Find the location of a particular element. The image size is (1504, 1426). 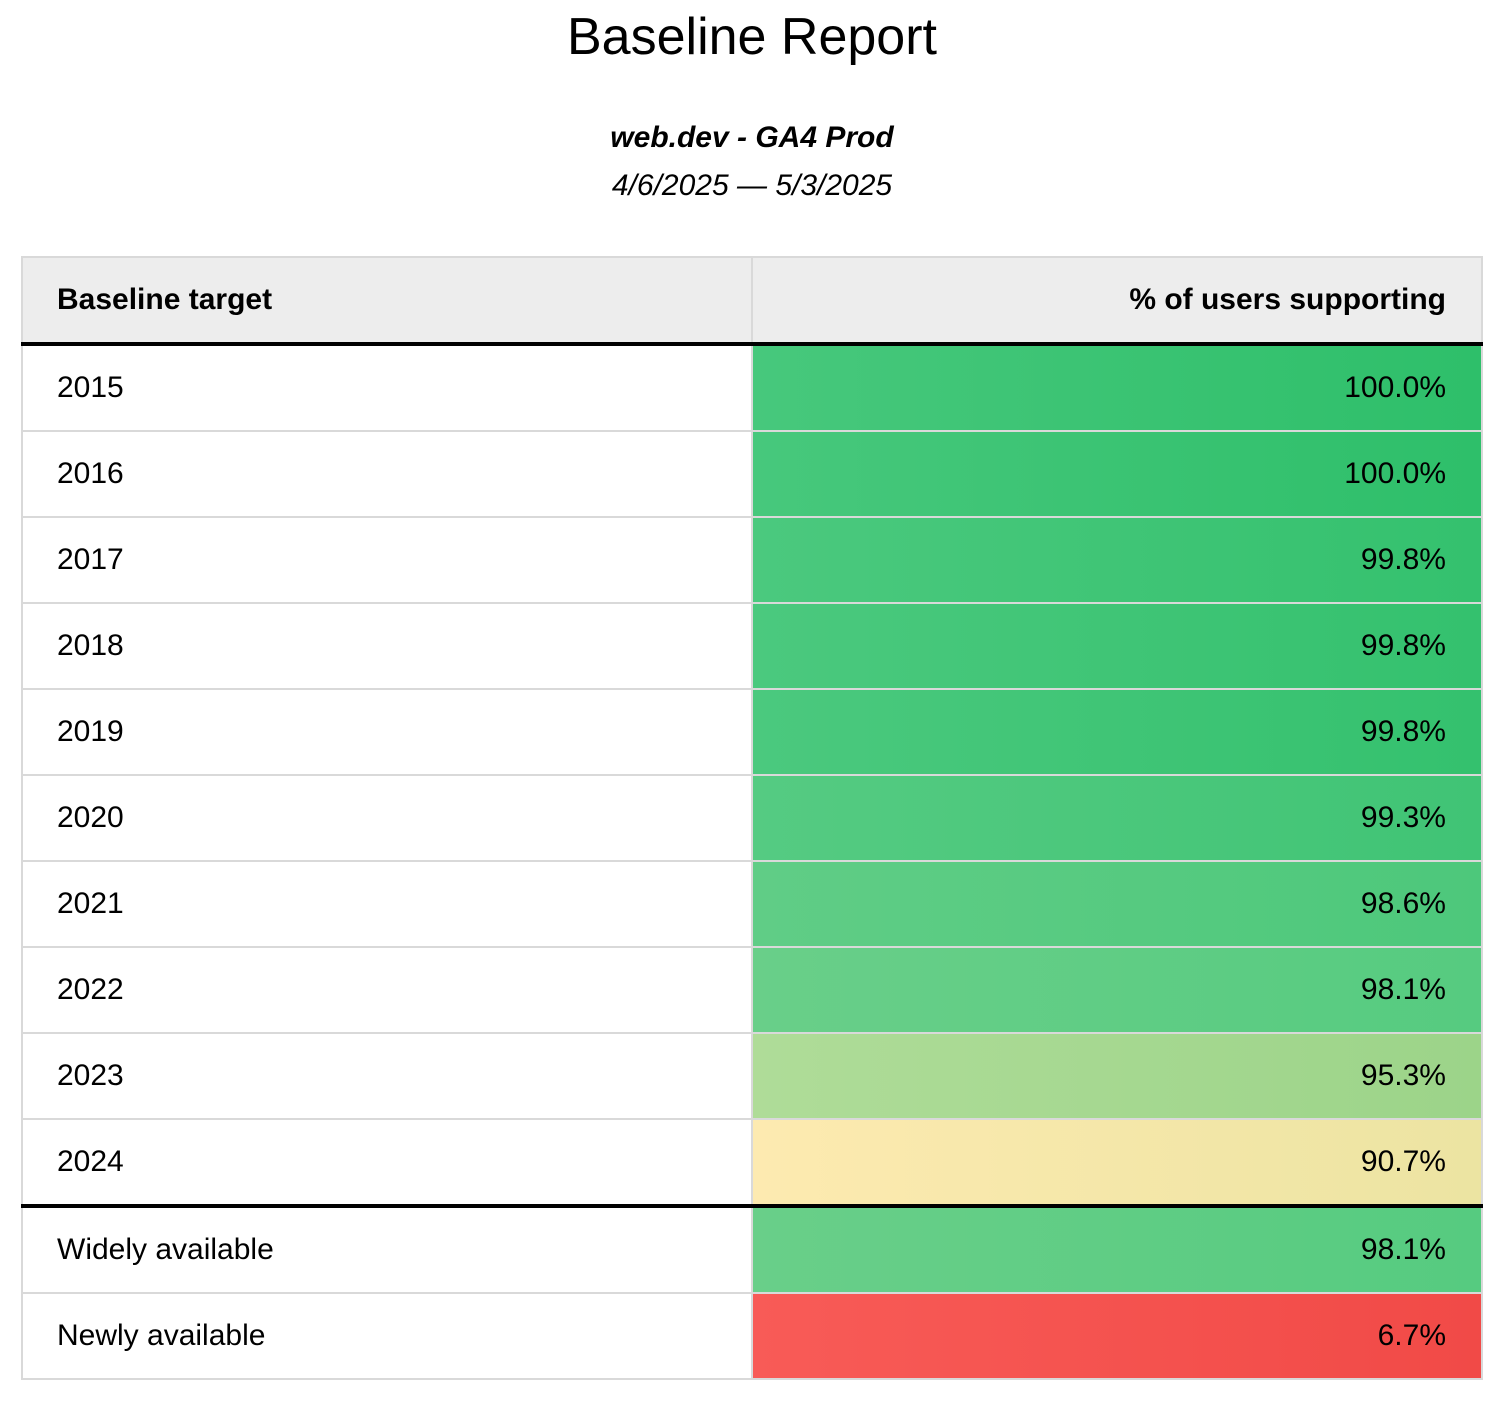

table-header-row: Baseline target % of users supporting is located at coordinates (752, 300).